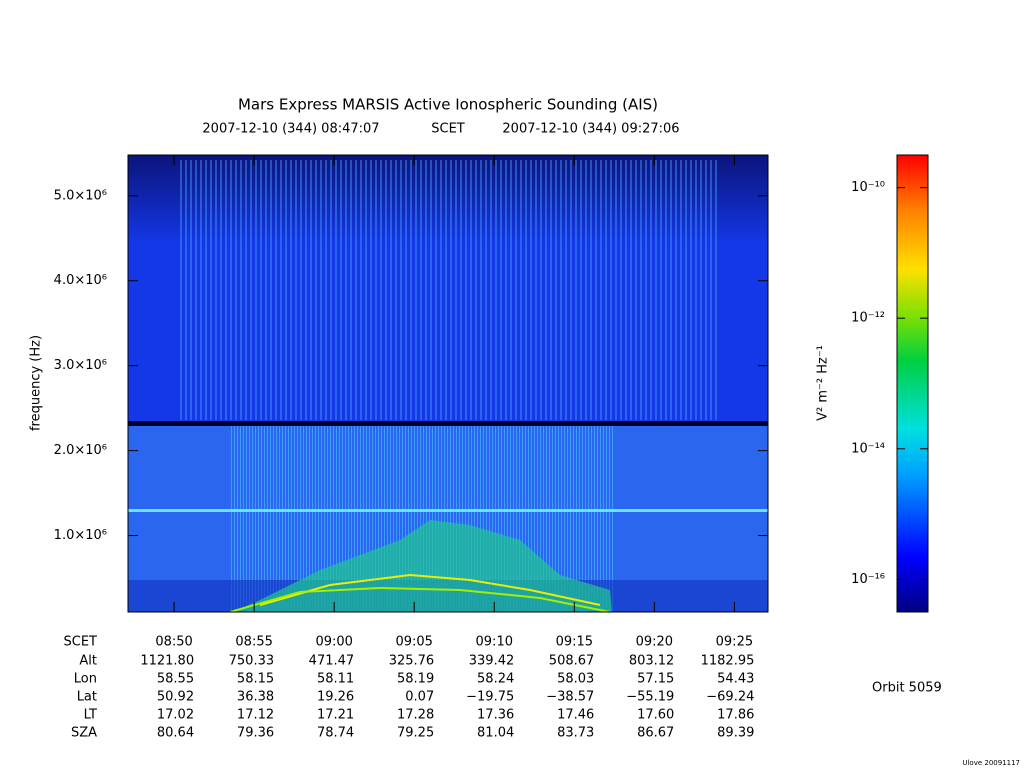 The width and height of the screenshot is (1024, 768). What do you see at coordinates (255, 715) in the screenshot?
I see `ephemeris-value: 17.12` at bounding box center [255, 715].